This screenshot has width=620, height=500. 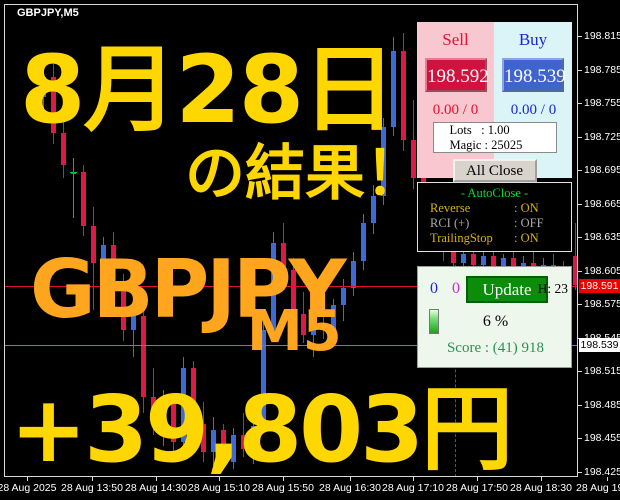 I want to click on buy-count: 0, so click(x=456, y=288).